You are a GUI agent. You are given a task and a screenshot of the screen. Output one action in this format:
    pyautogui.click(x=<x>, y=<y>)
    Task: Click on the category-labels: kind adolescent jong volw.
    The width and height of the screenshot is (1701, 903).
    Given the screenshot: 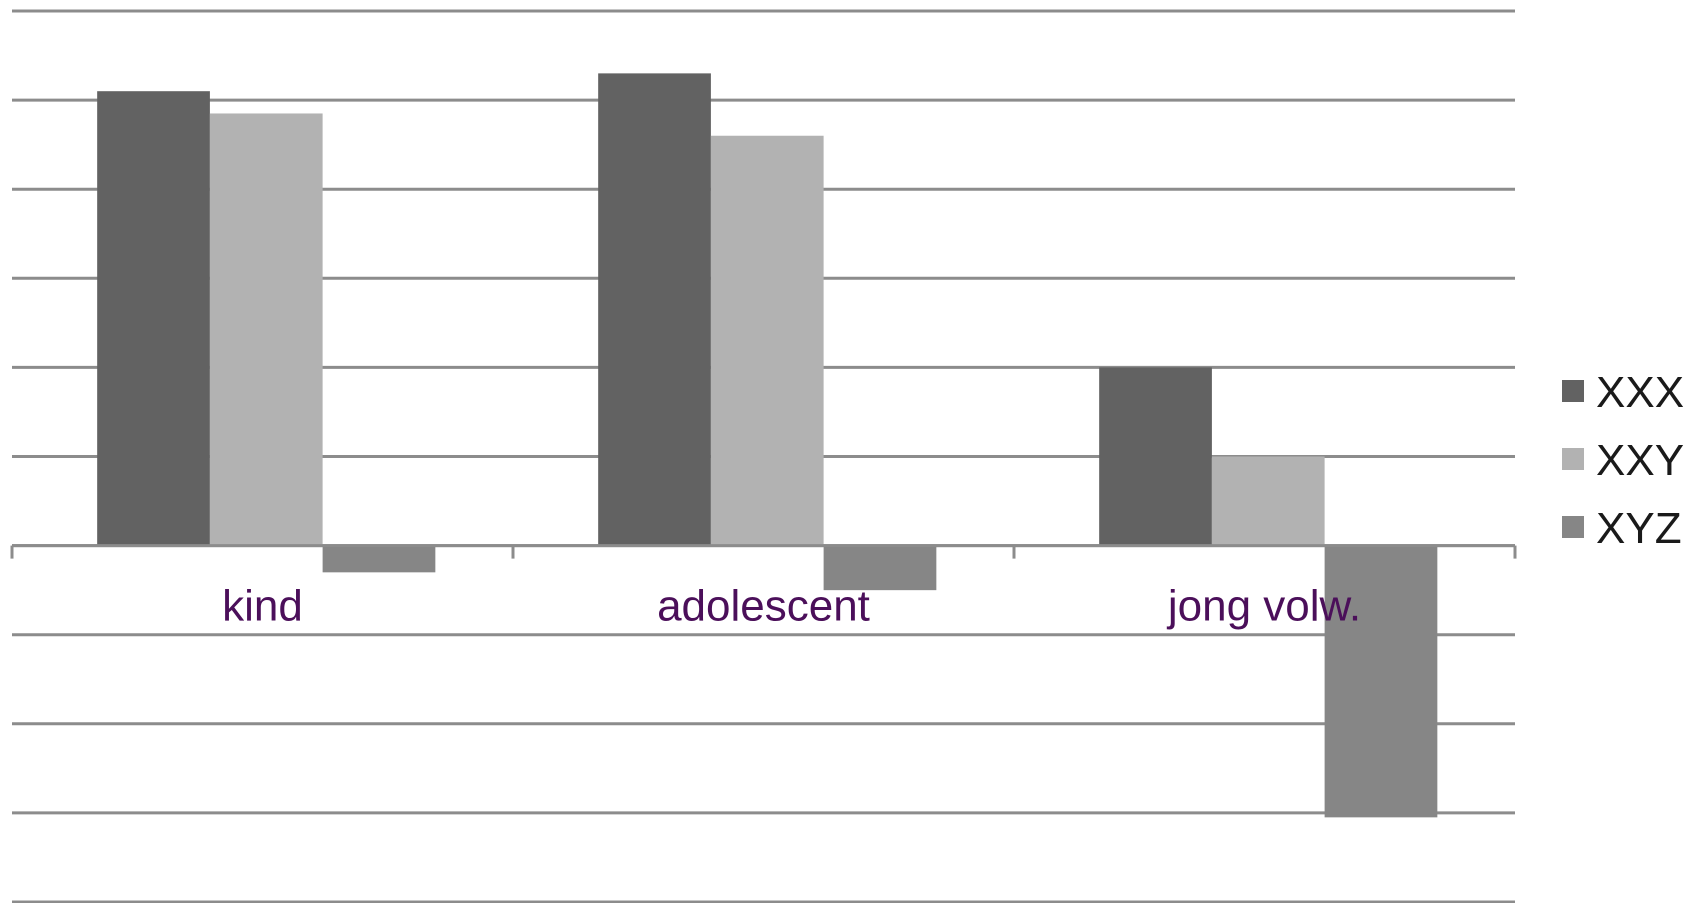 What is the action you would take?
    pyautogui.click(x=791, y=606)
    